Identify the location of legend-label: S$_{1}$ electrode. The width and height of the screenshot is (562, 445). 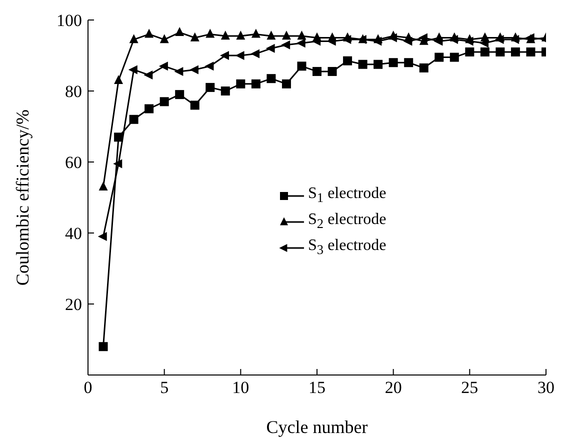
(347, 196).